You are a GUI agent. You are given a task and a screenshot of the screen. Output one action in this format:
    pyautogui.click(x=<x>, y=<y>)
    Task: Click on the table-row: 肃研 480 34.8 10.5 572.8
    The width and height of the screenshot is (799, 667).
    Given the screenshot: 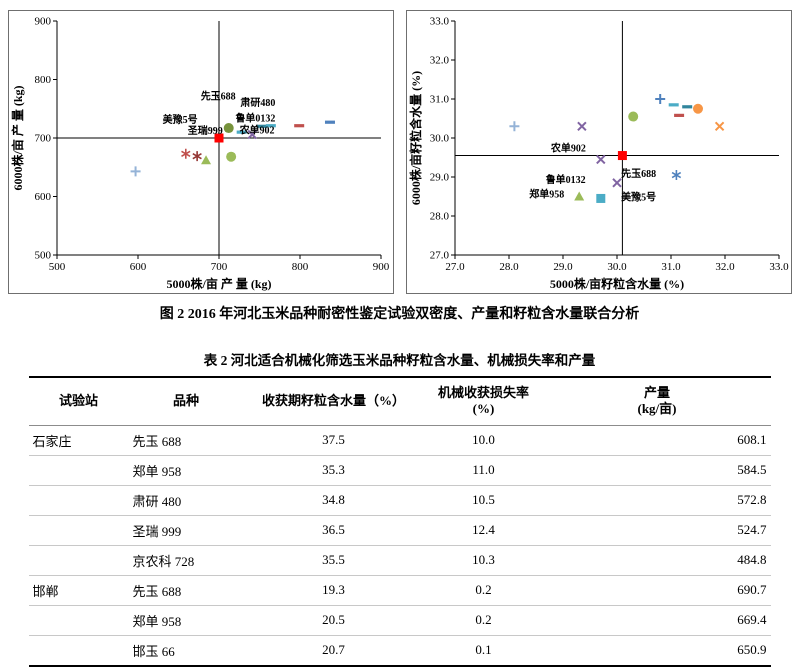 What is the action you would take?
    pyautogui.click(x=399, y=500)
    